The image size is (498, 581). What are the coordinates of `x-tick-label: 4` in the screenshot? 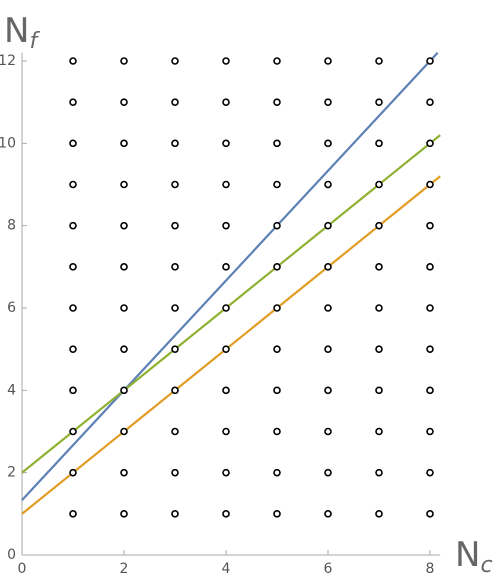 It's located at (226, 569).